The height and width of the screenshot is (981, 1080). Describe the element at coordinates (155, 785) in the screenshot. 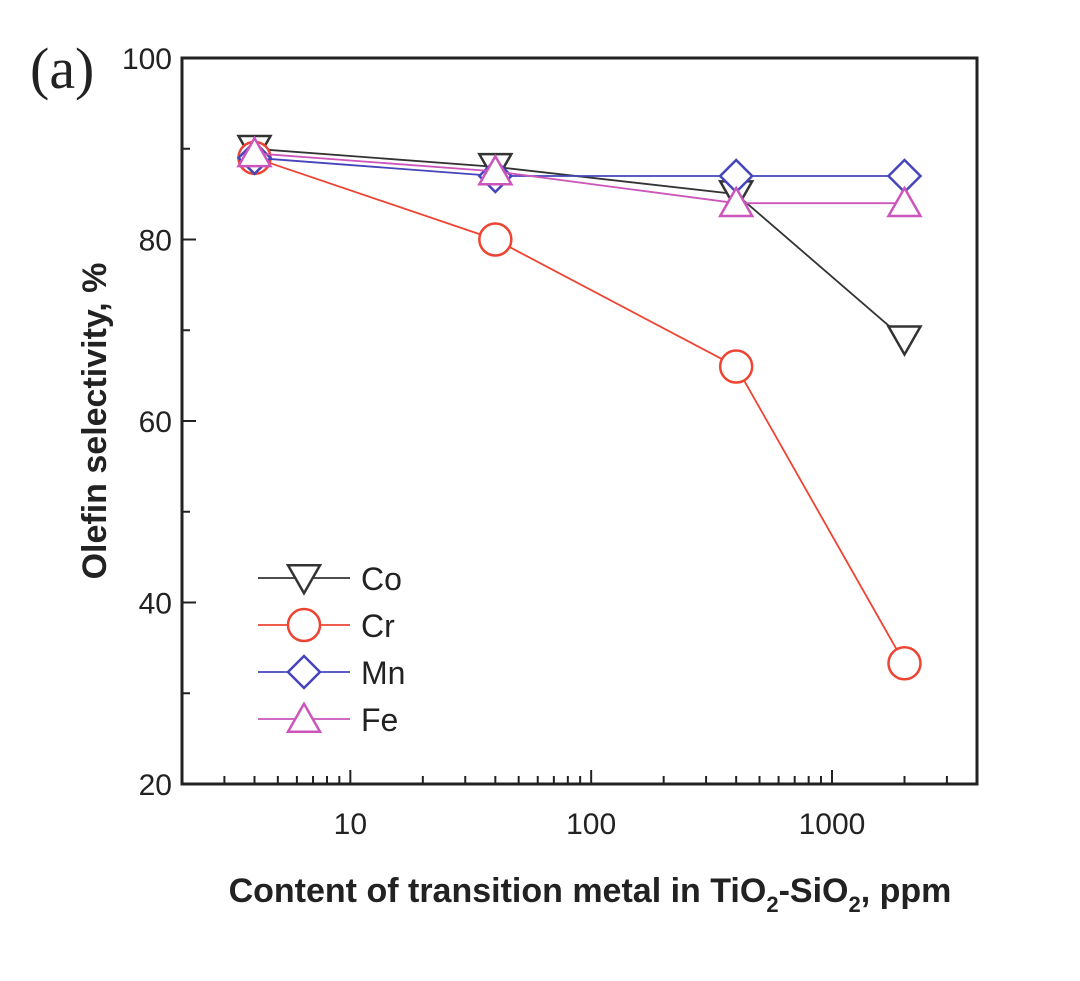

I see `y-tick-label: 20` at that location.